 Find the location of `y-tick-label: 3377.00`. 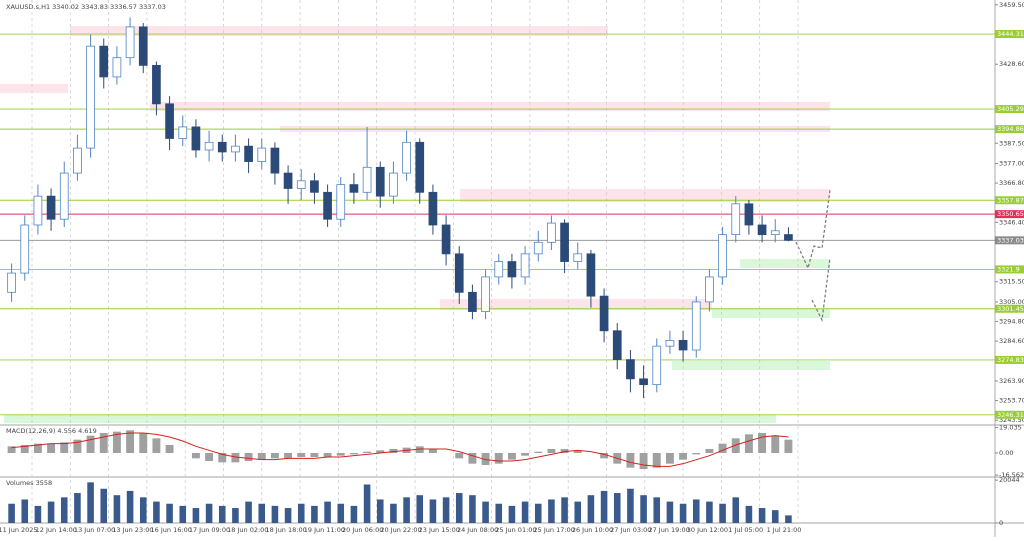

y-tick-label: 3377.00 is located at coordinates (1011, 163).